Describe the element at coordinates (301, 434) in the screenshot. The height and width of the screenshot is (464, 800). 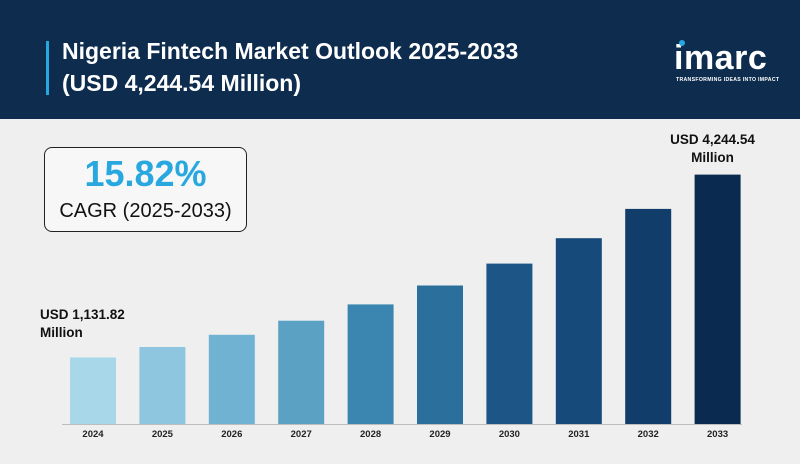
I see `x-tick-label-2027: 2027` at that location.